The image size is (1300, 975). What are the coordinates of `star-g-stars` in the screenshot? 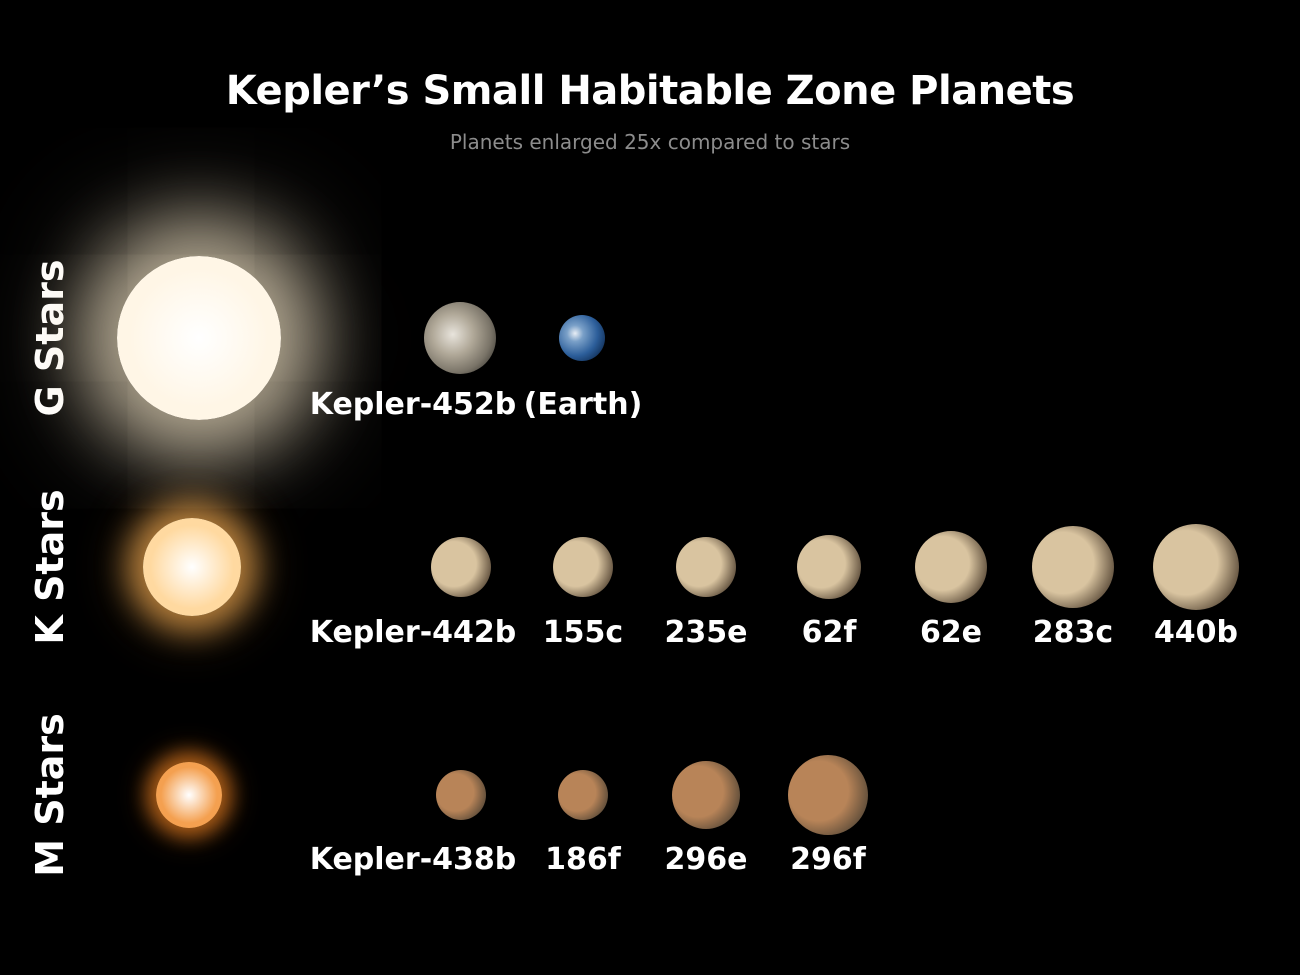 It's located at (199, 338).